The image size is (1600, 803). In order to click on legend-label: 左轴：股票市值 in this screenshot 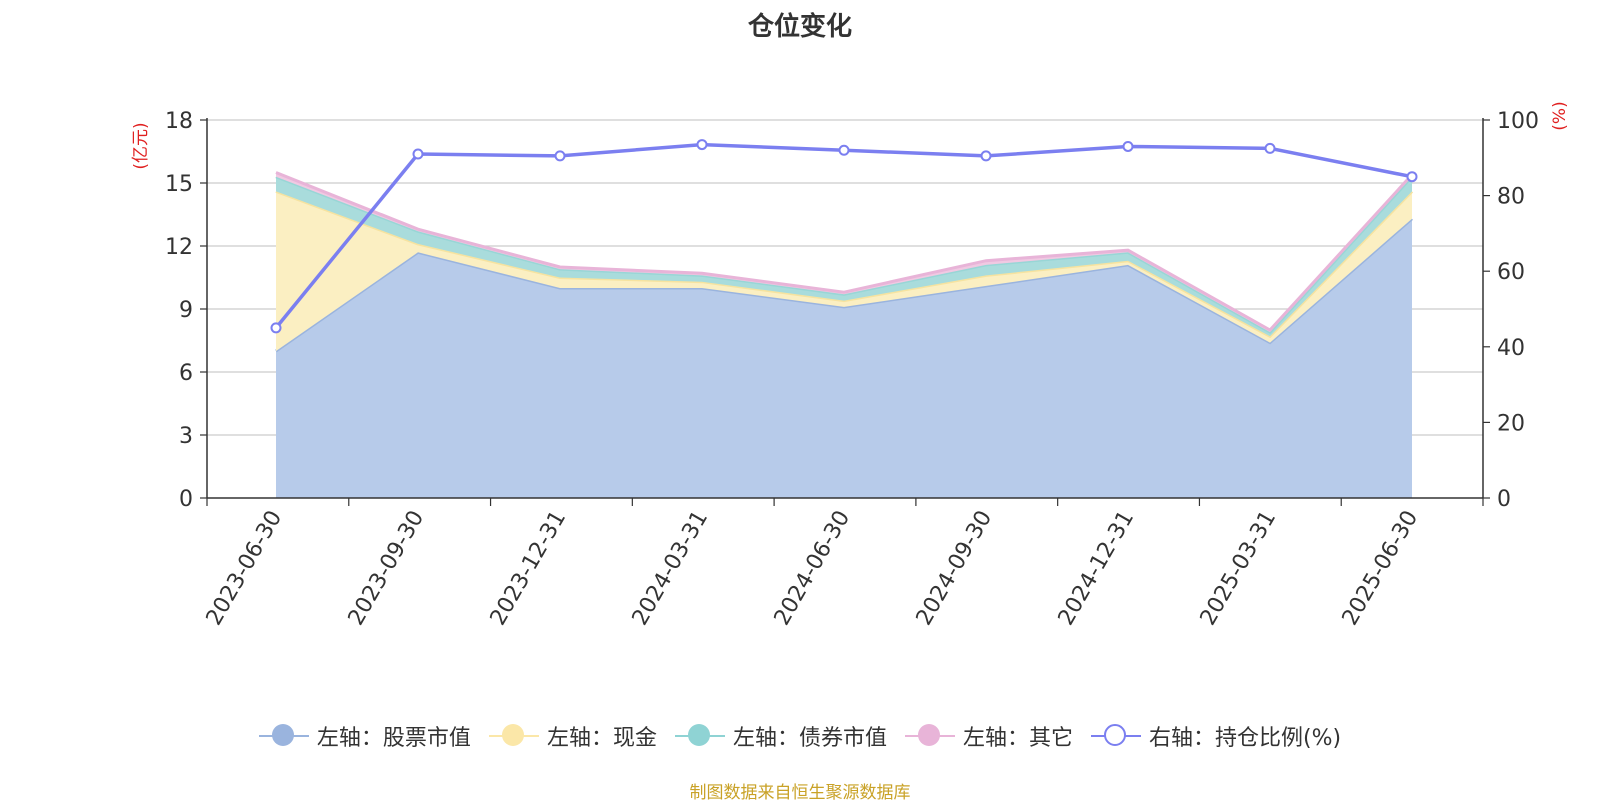, I will do `click(393, 738)`.